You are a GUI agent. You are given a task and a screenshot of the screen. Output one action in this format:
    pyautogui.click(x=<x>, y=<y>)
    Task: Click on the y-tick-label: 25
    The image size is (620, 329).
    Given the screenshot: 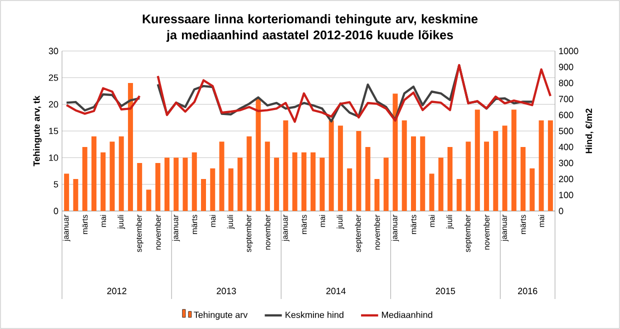 What is the action you would take?
    pyautogui.click(x=53, y=77)
    